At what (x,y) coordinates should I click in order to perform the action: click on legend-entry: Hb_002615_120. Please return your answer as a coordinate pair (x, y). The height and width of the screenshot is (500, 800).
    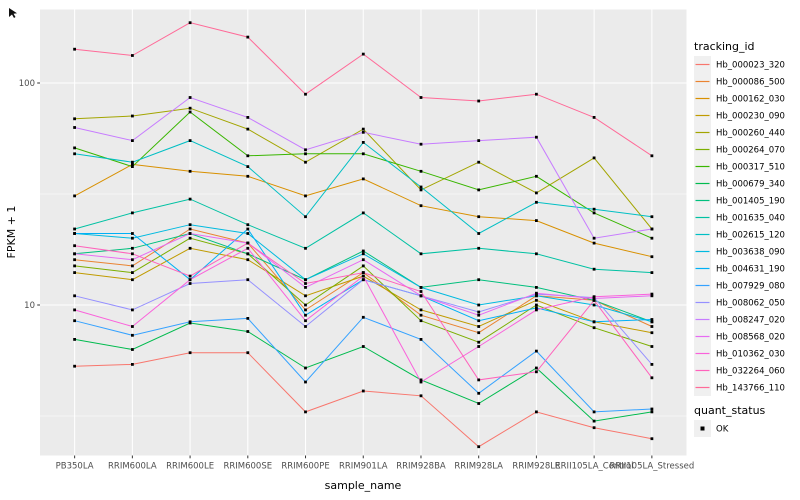
    Looking at the image, I should click on (739, 234).